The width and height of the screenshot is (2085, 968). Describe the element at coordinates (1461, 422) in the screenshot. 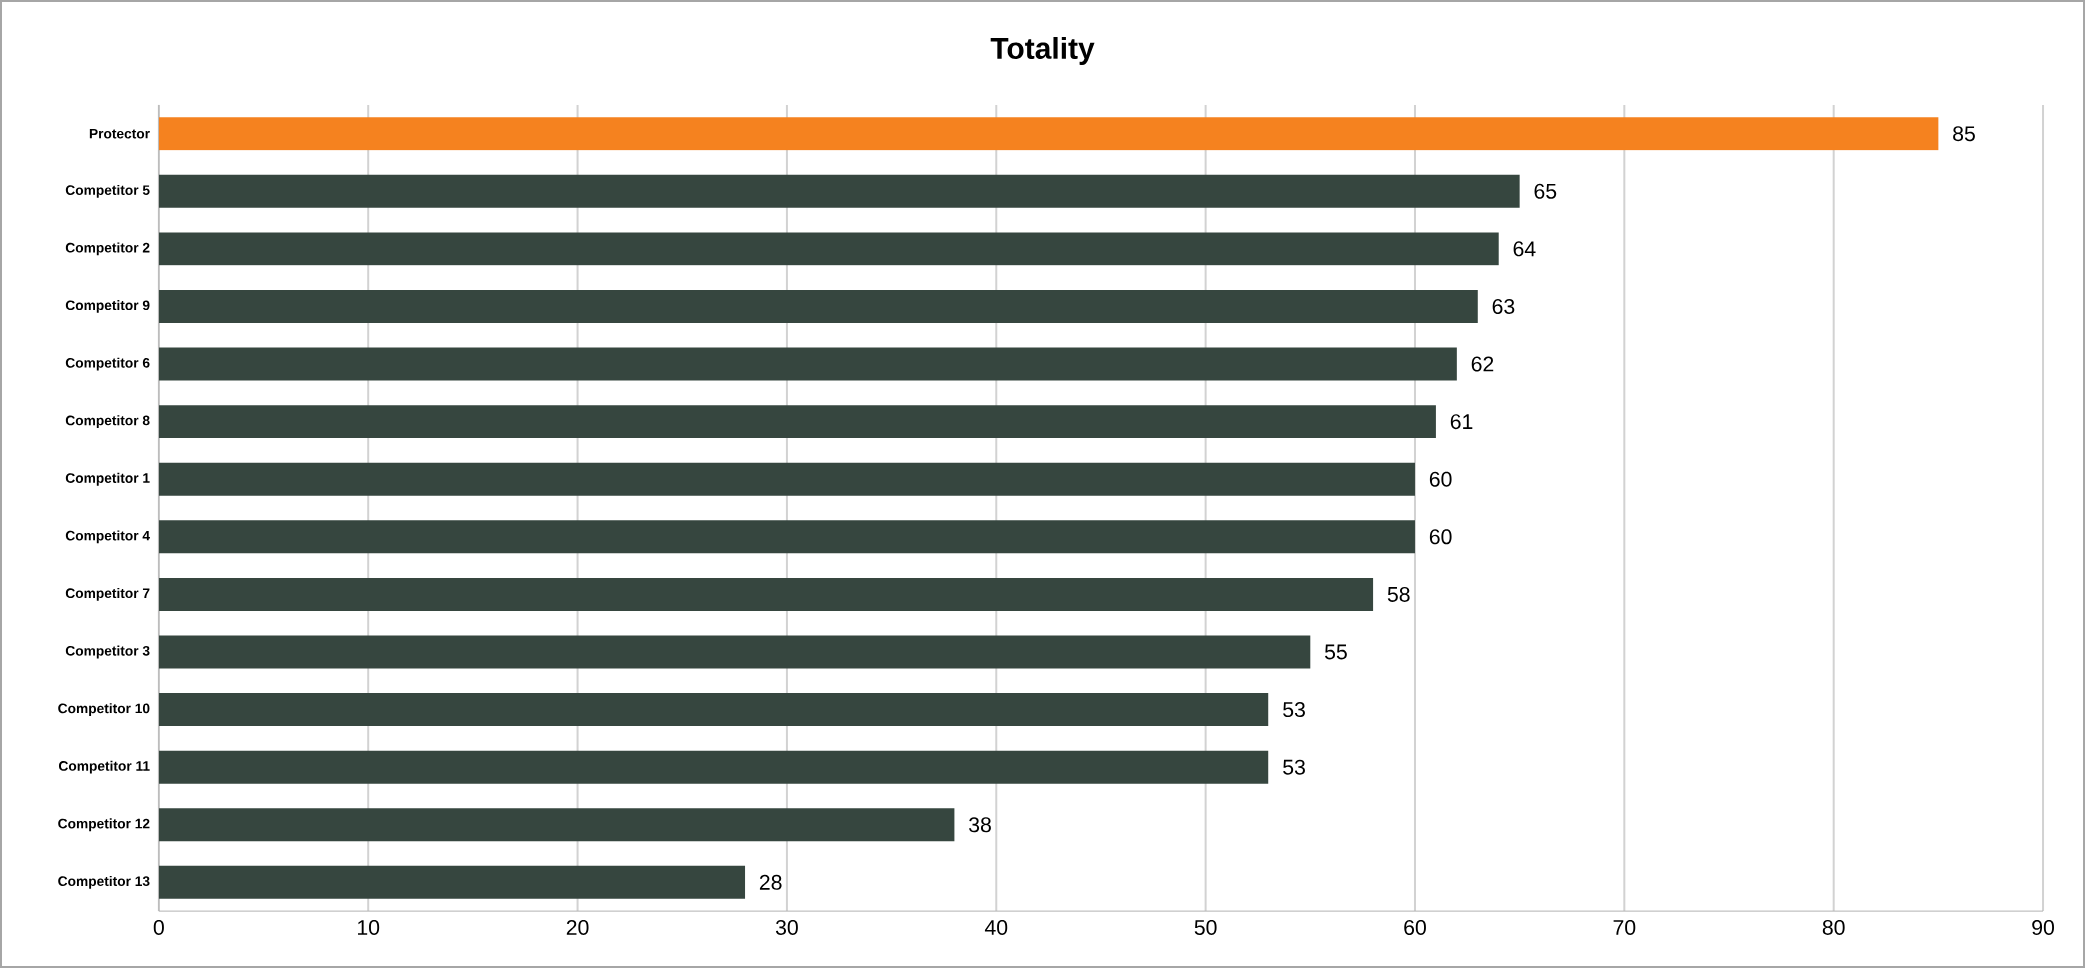

I see `data-label: 61` at that location.